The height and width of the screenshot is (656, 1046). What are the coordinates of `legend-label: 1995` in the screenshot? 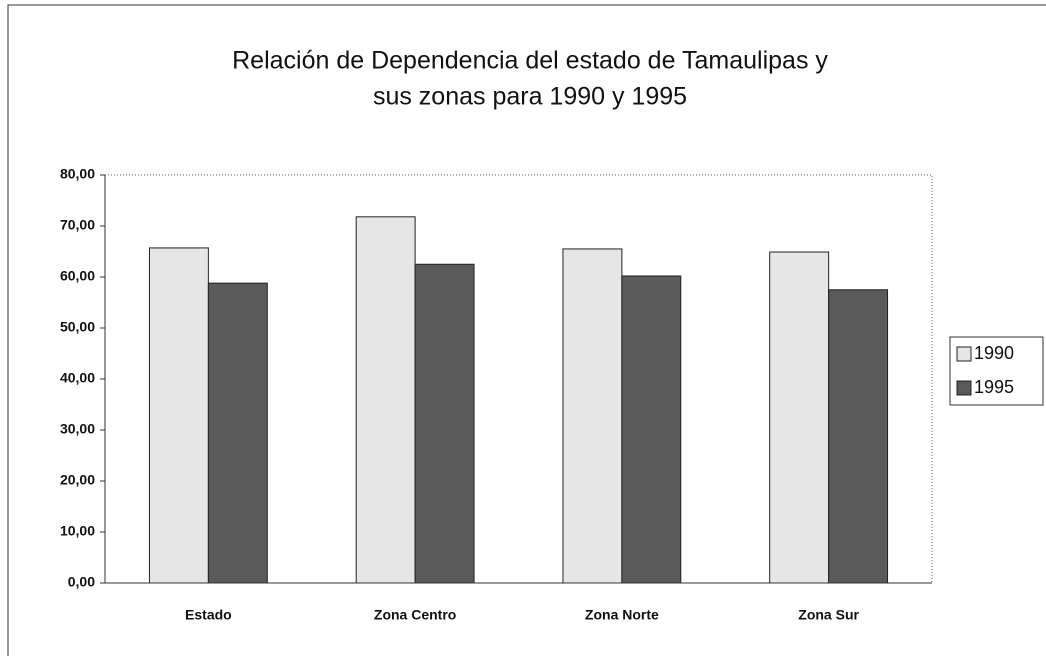 It's located at (994, 387).